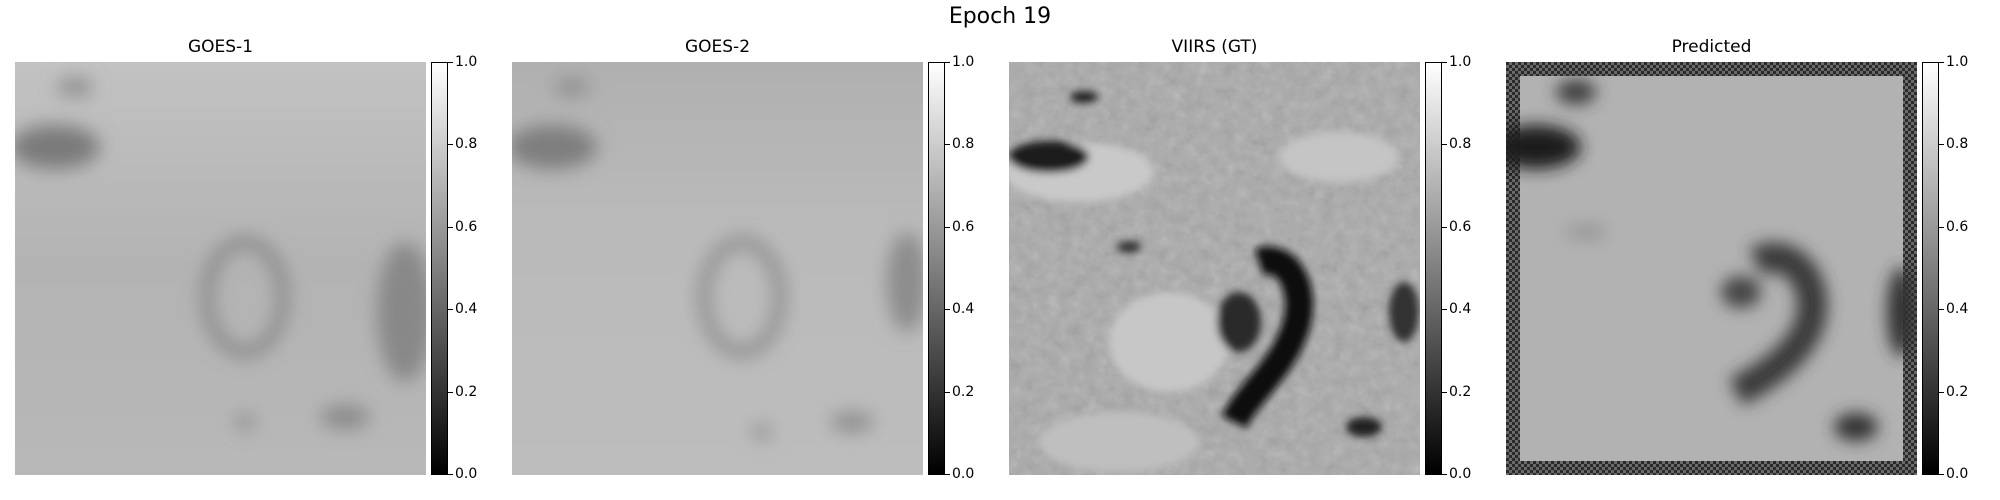 This screenshot has height=500, width=2000. I want to click on panel-title-goes-1: GOES-1, so click(220, 47).